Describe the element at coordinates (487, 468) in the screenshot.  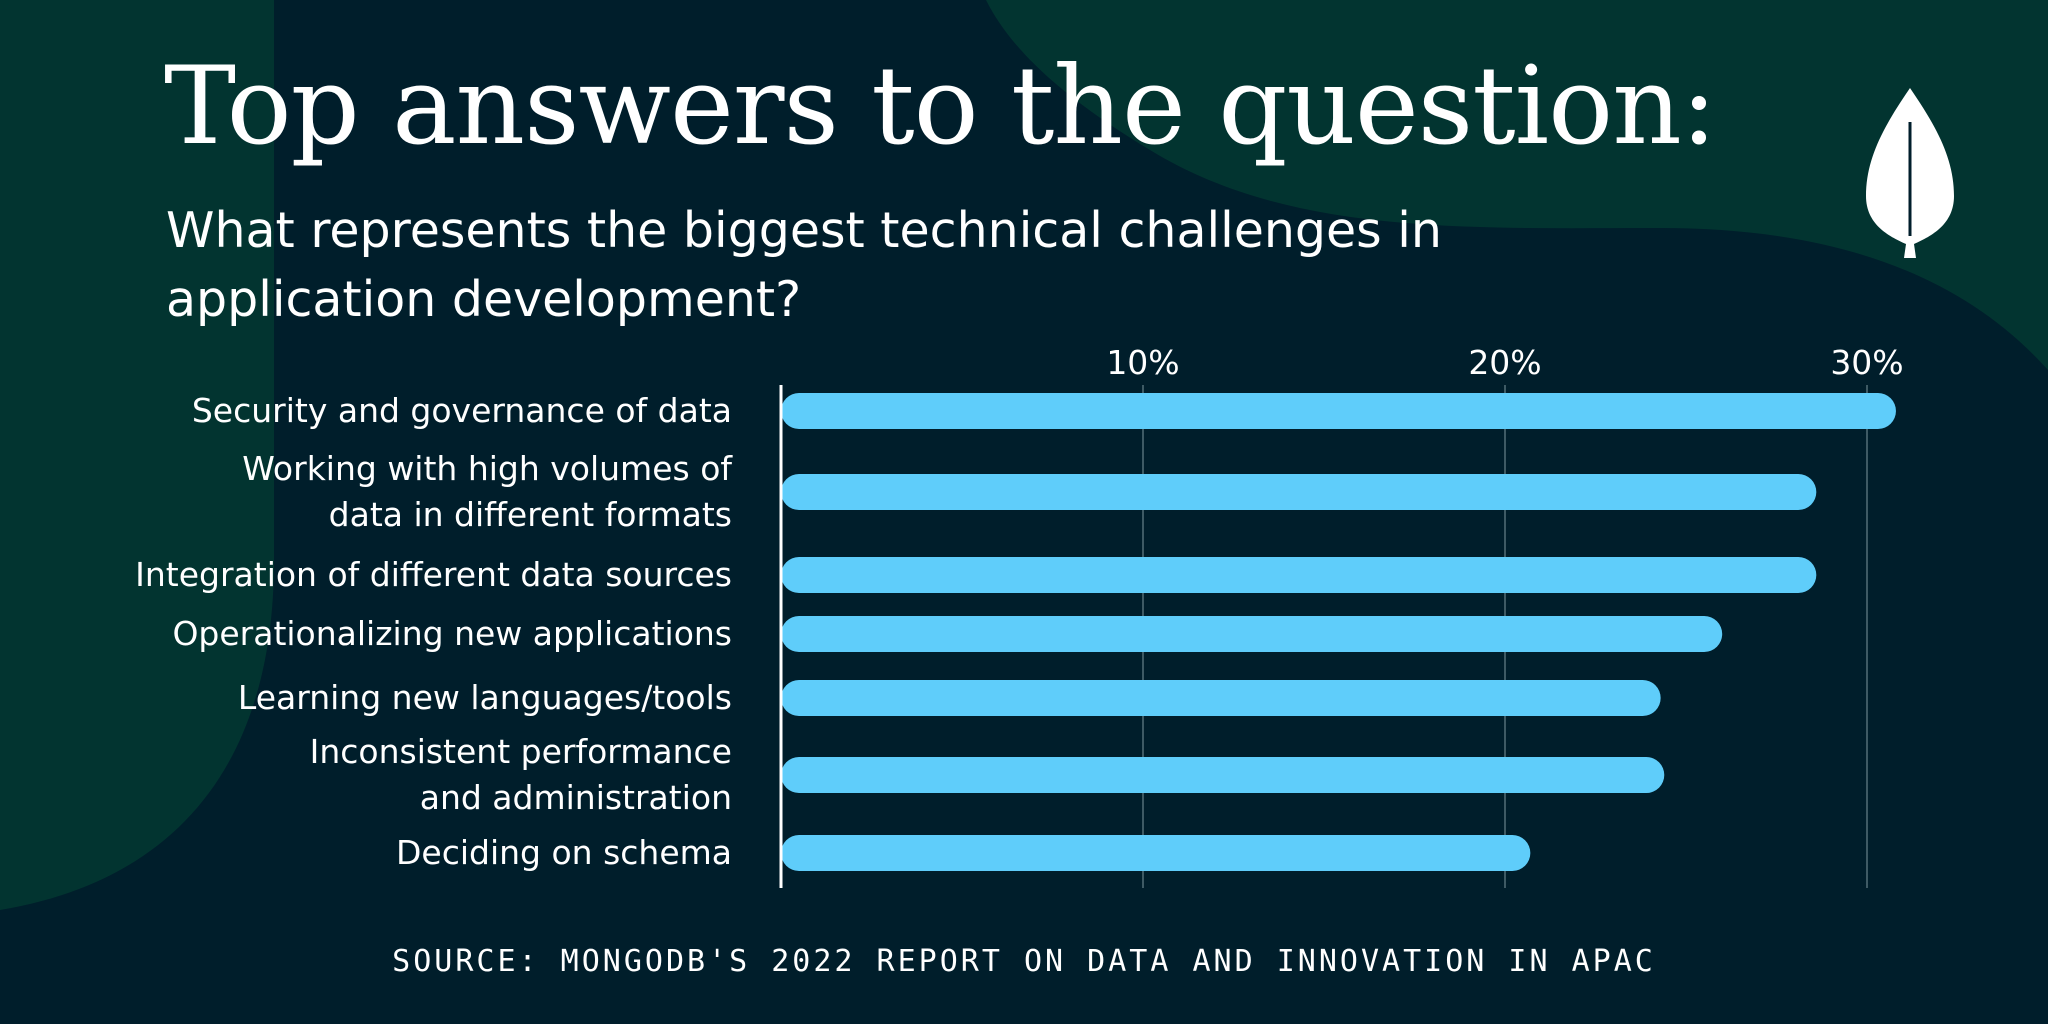
I see `category-label-line: Working with high volumes of` at that location.